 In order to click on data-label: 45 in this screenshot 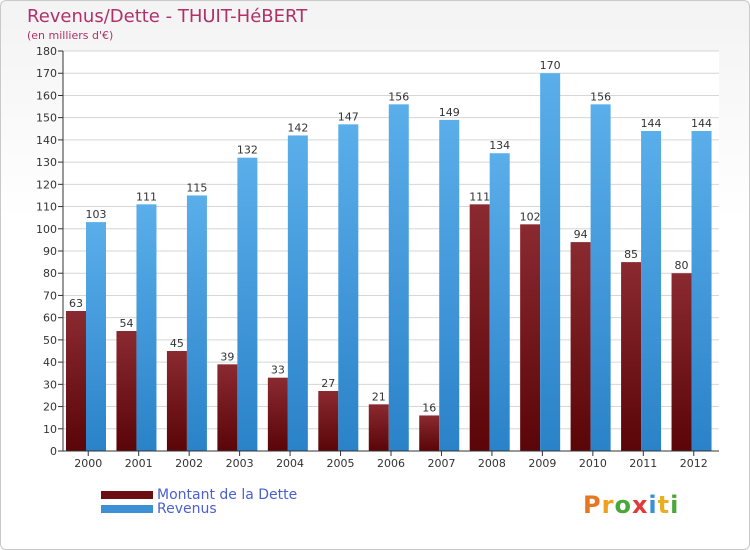, I will do `click(177, 343)`.